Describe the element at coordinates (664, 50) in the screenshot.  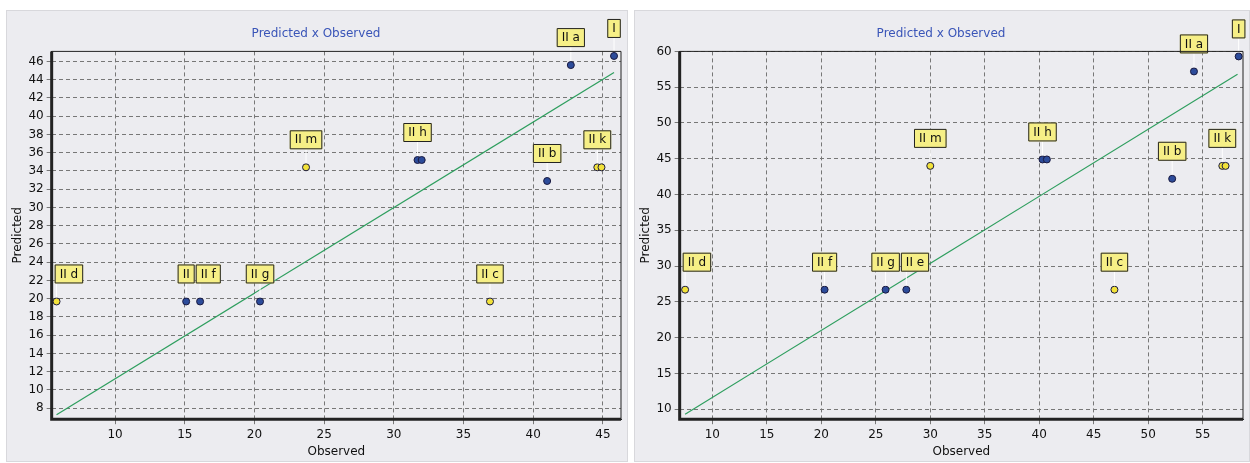
I see `y-tick-label: 60` at that location.